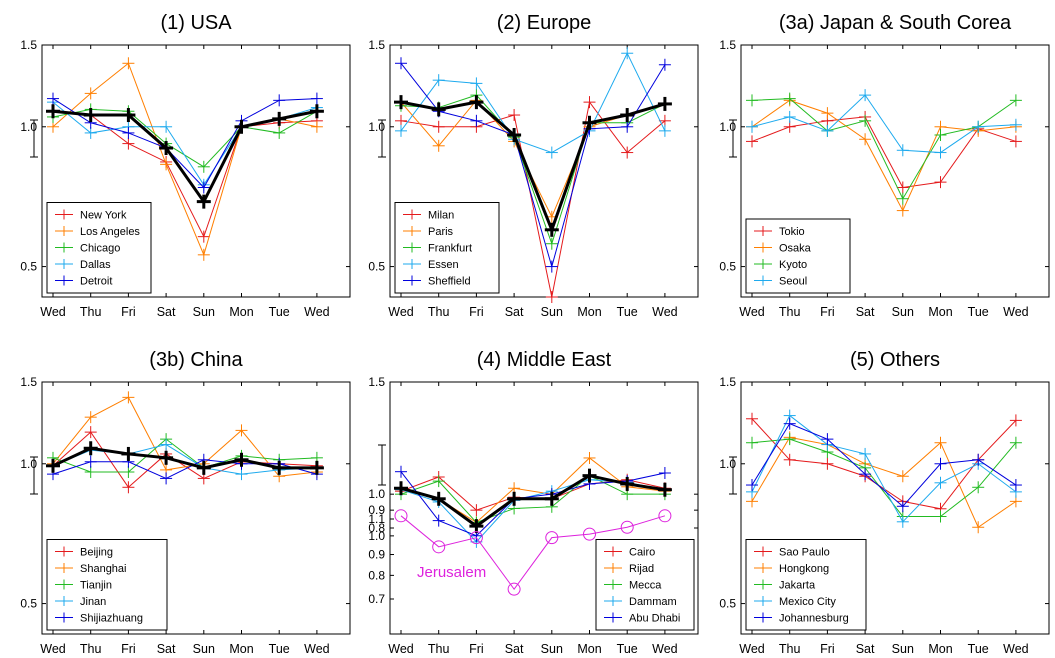  Describe the element at coordinates (128, 649) in the screenshot. I see `x-tick-label-fri: Fri` at that location.